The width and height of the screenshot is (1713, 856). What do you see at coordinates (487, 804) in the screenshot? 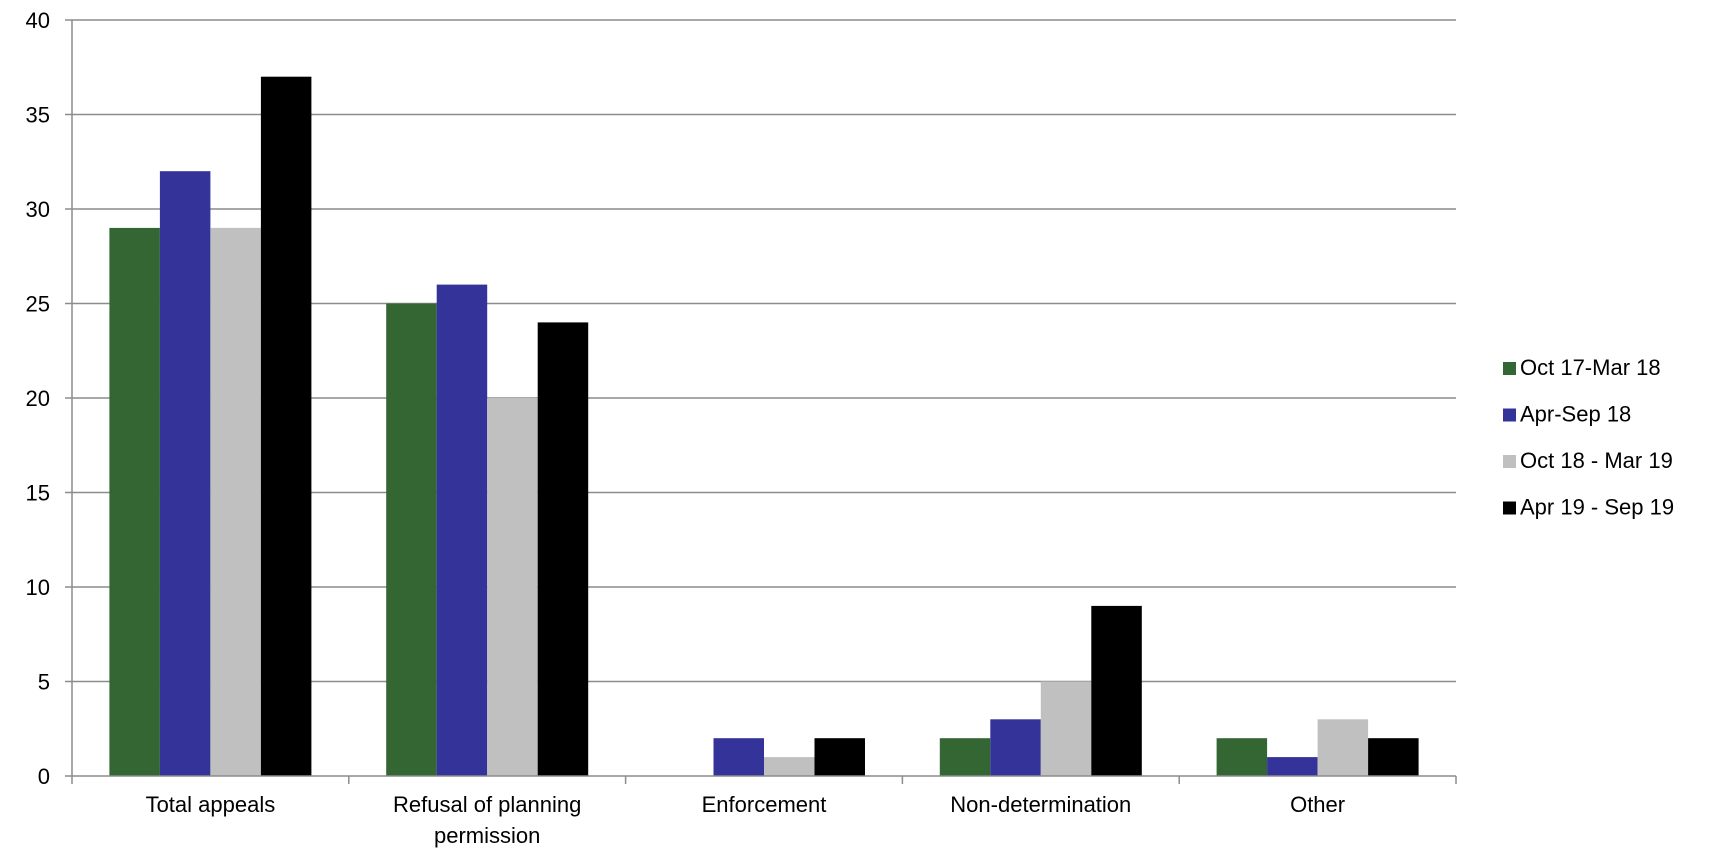
I see `x-tick-label: Refusal of planning` at bounding box center [487, 804].